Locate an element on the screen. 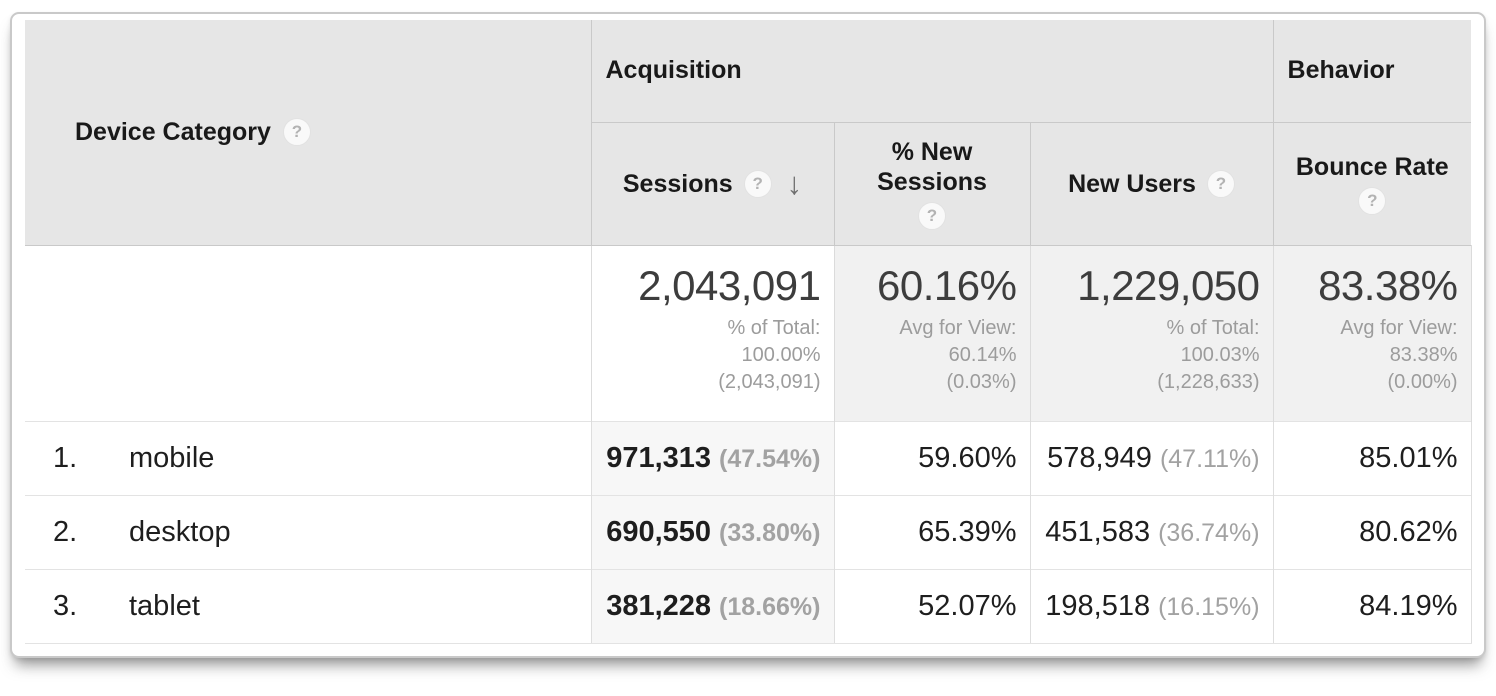 The image size is (1496, 696). new-users-value: 578,949 is located at coordinates (1099, 457).